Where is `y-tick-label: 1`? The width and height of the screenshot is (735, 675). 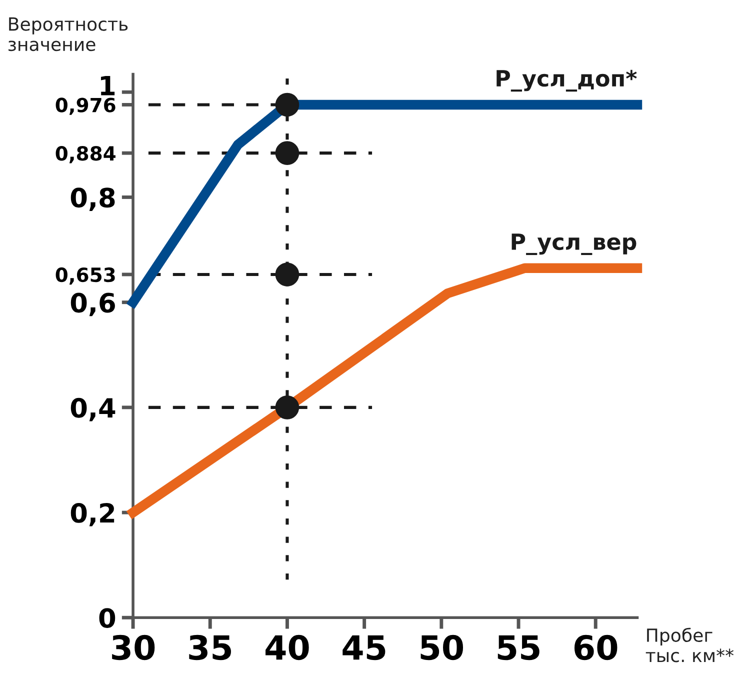 y-tick-label: 1 is located at coordinates (107, 86).